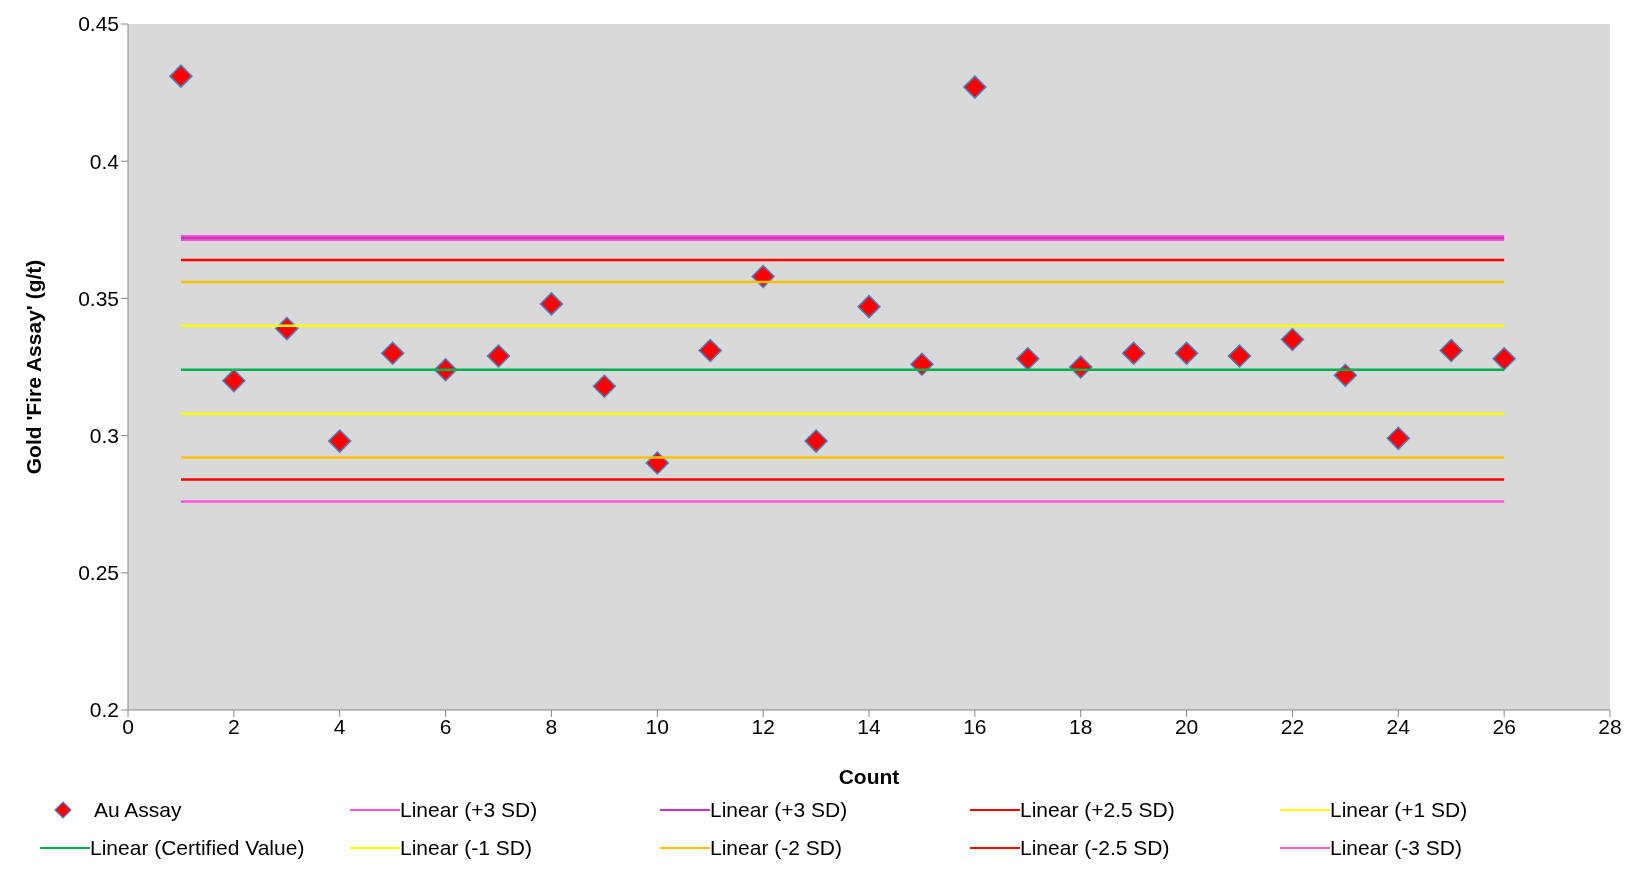 The height and width of the screenshot is (895, 1638). I want to click on x-axis-title: Count, so click(869, 776).